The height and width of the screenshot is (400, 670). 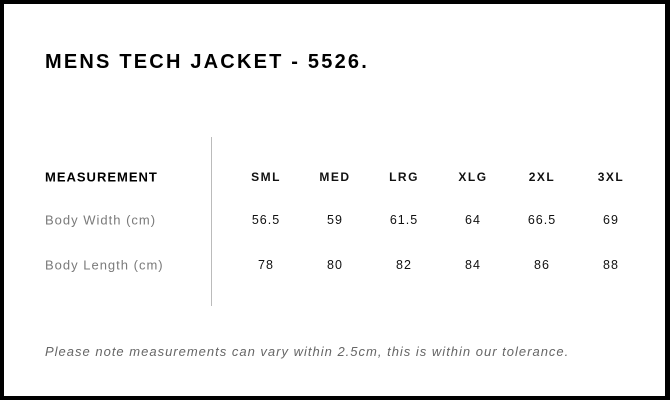 I want to click on table-cell: 82, so click(x=404, y=265).